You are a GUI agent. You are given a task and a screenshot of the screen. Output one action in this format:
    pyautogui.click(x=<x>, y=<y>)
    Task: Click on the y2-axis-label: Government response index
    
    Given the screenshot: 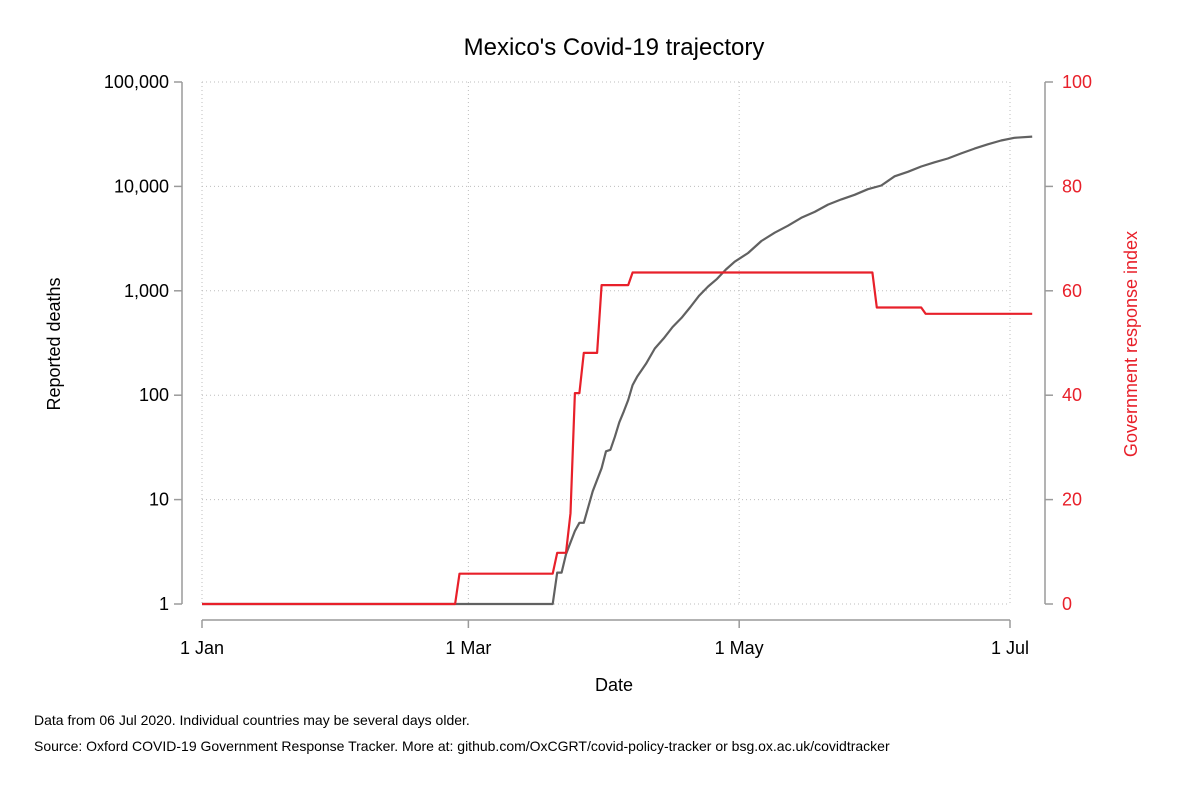 What is the action you would take?
    pyautogui.click(x=1131, y=344)
    